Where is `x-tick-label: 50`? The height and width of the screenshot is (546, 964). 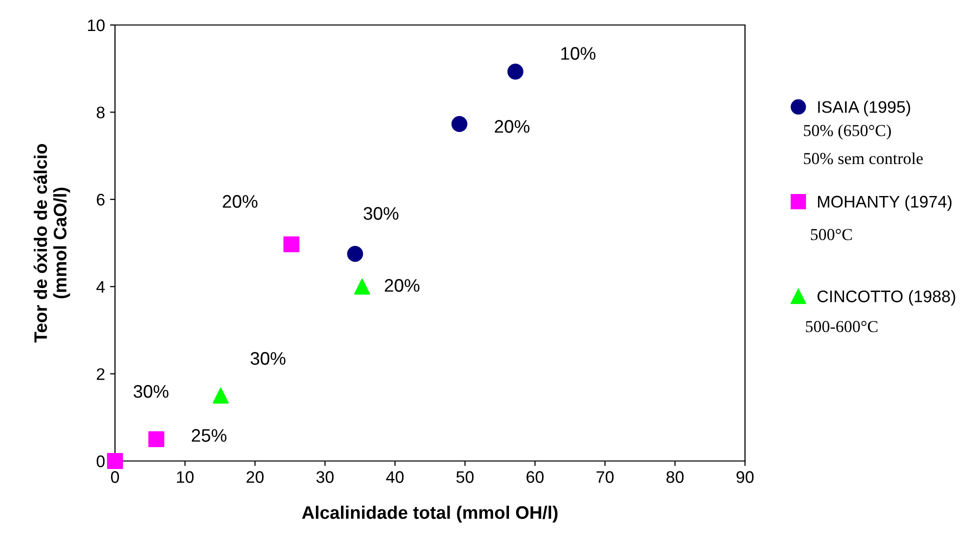
x-tick-label: 50 is located at coordinates (465, 477).